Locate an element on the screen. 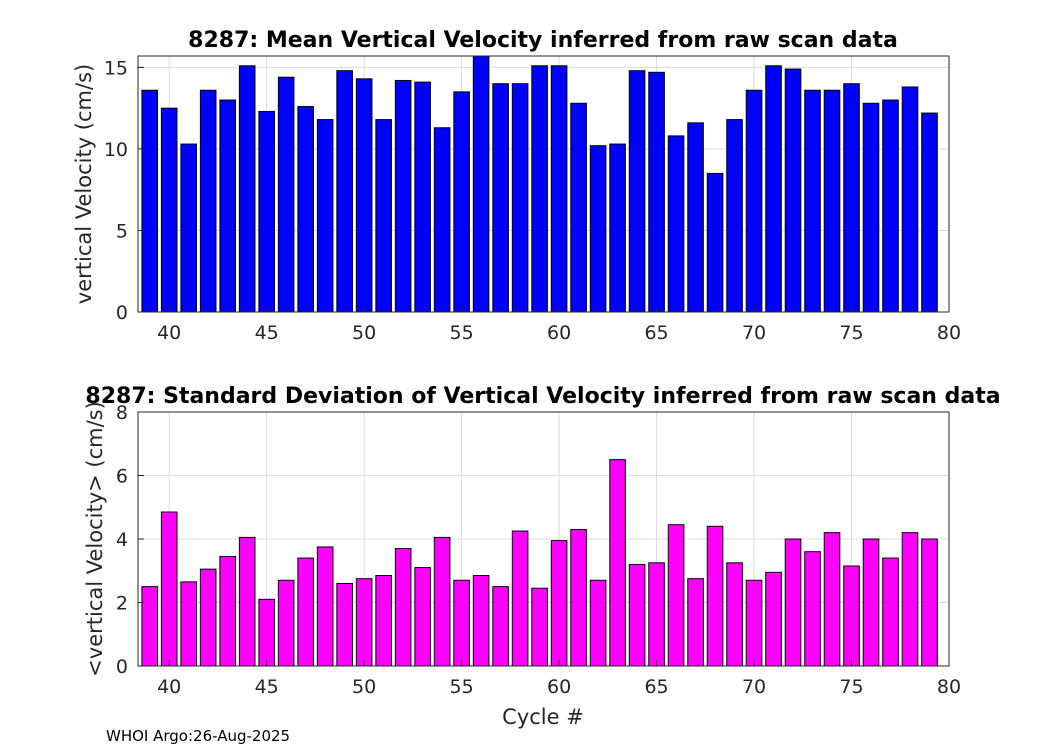 The width and height of the screenshot is (1050, 750). top-x-tick-label: 45 is located at coordinates (267, 333).